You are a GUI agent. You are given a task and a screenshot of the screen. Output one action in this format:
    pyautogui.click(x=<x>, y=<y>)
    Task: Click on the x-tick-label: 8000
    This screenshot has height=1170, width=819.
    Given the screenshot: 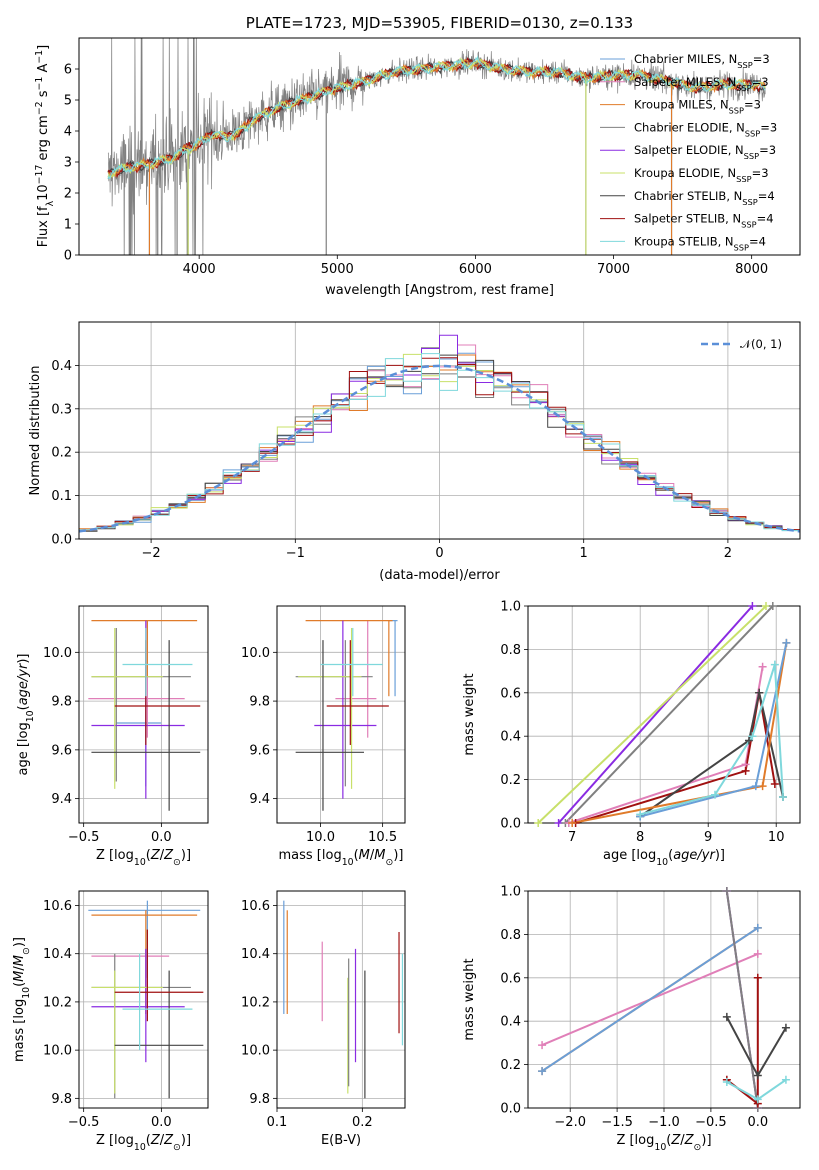 What is the action you would take?
    pyautogui.click(x=751, y=269)
    